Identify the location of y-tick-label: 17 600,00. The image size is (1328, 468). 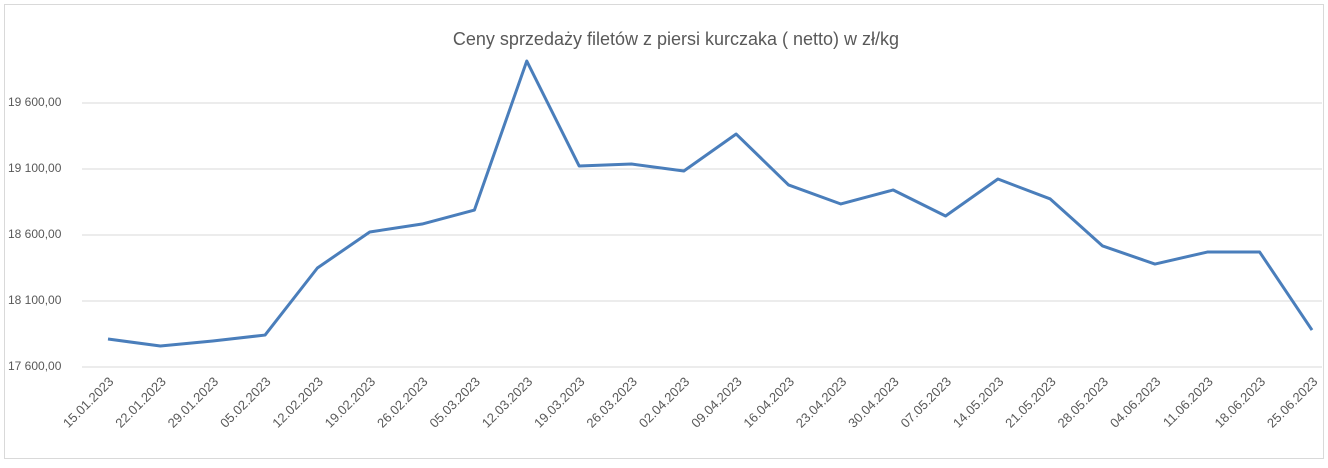
(35, 366).